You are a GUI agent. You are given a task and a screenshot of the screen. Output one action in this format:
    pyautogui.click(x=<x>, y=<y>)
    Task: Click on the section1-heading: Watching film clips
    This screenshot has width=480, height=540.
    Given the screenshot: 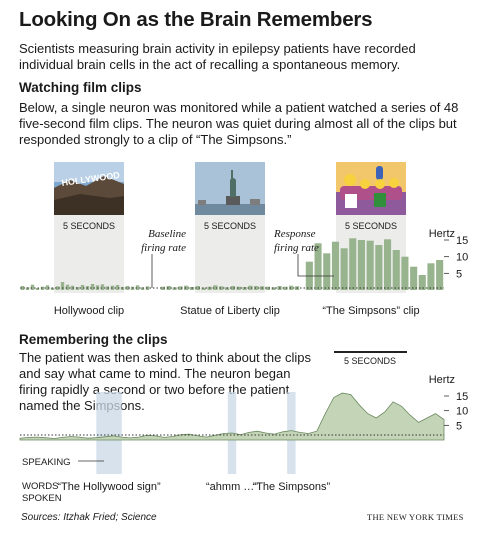 What is the action you would take?
    pyautogui.click(x=80, y=87)
    